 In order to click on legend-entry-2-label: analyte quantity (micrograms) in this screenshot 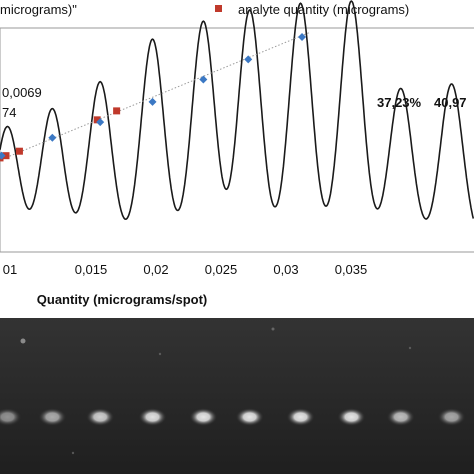, I will do `click(323, 9)`.